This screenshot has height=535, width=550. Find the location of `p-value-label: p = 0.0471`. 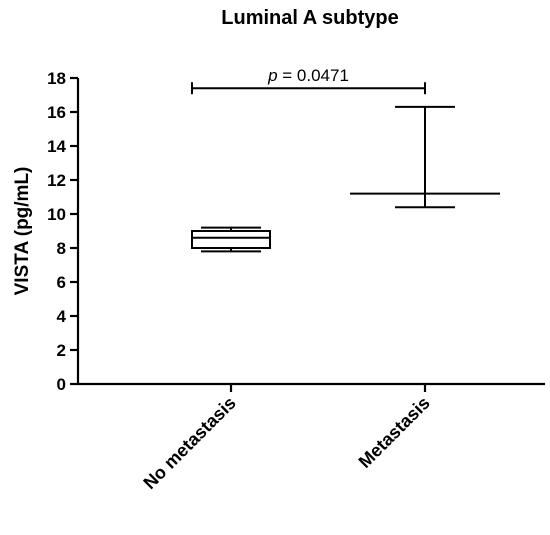

p-value-label: p = 0.0471 is located at coordinates (308, 75).